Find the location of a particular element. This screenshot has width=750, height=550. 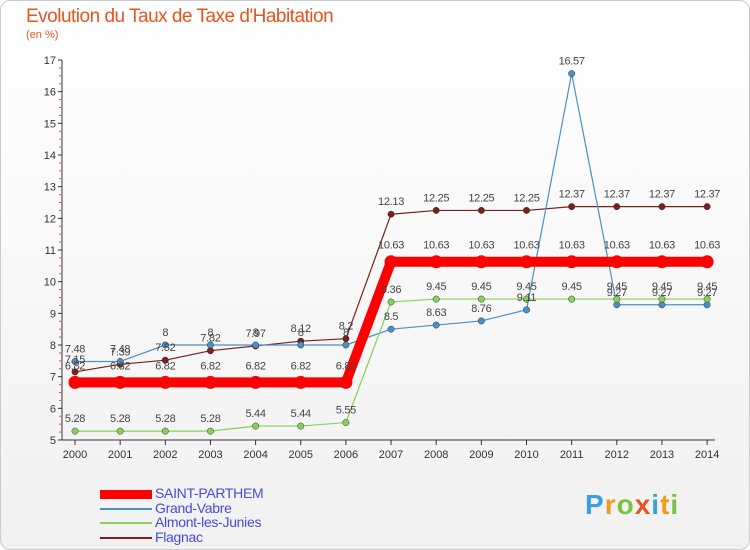

data-label: 7.52 is located at coordinates (165, 348).